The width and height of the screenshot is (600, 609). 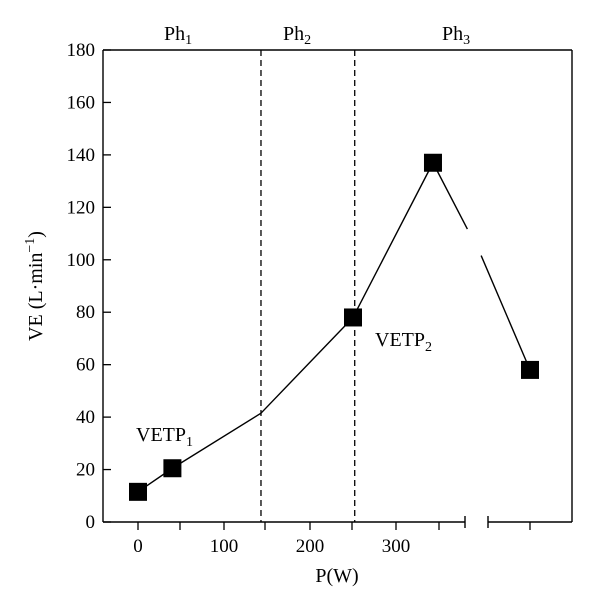 I want to click on y-tick-label: 140, so click(x=81, y=155).